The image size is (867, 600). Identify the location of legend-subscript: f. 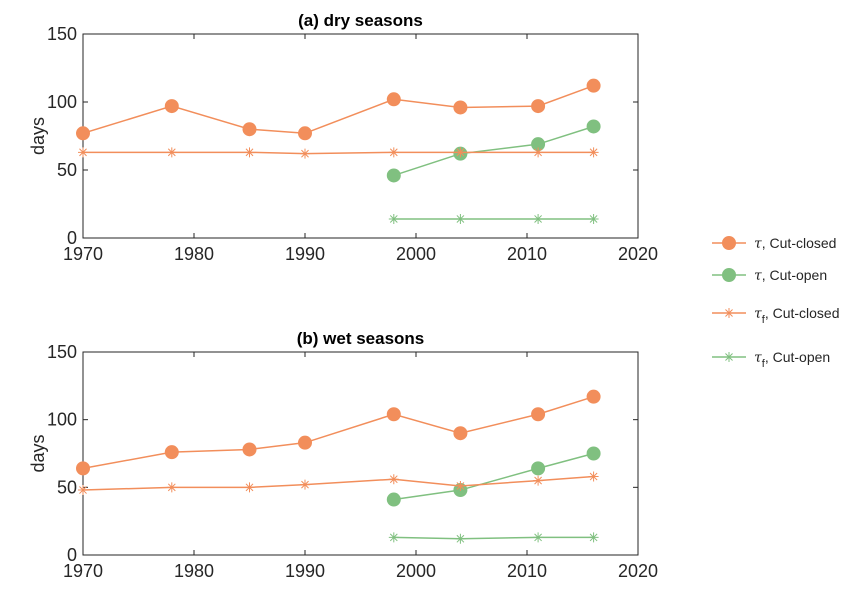
(764, 364).